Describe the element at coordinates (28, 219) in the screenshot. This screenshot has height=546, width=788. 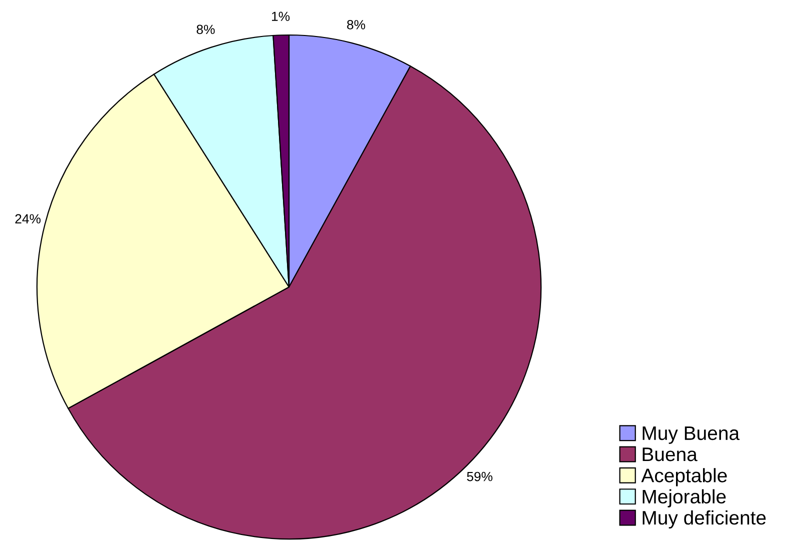
I see `data-label: 24%` at that location.